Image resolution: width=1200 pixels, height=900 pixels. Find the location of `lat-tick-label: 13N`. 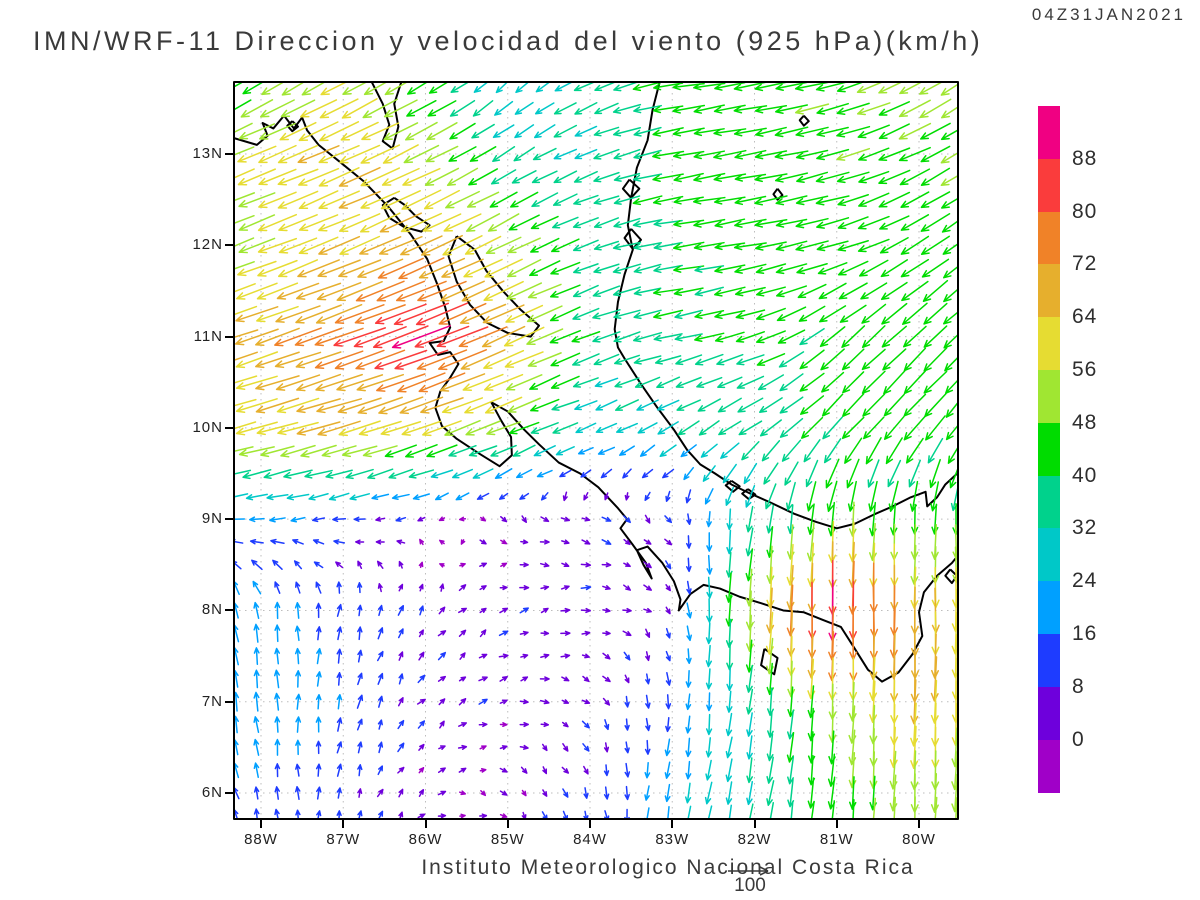

lat-tick-label: 13N is located at coordinates (207, 153).